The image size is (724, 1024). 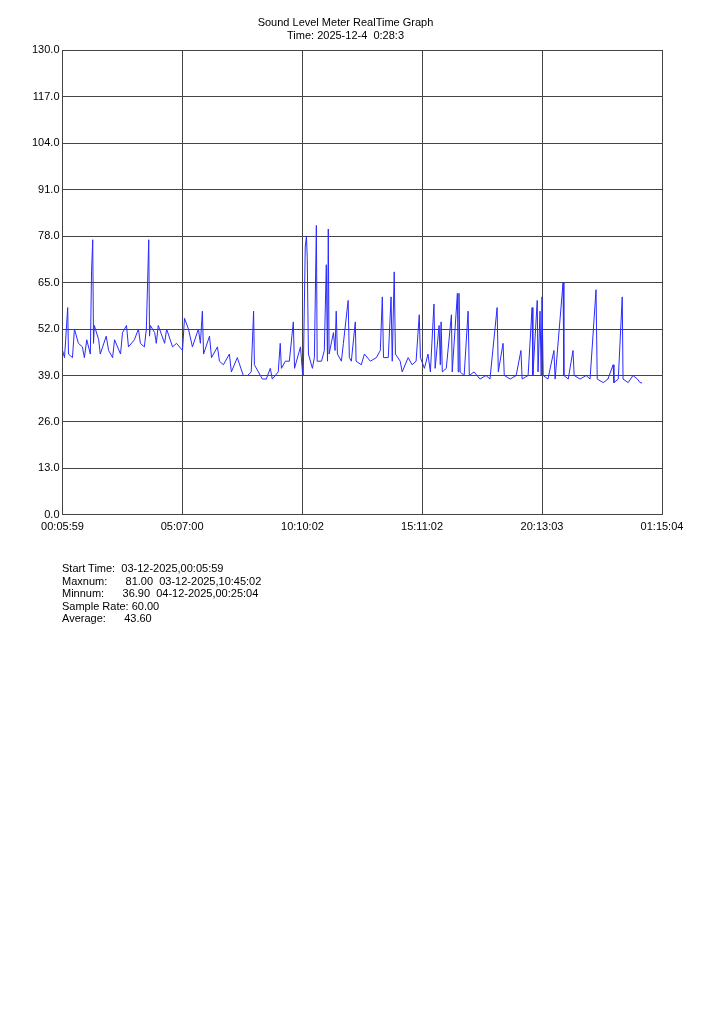 What do you see at coordinates (542, 526) in the screenshot?
I see `x-tick-label: 20:13:03` at bounding box center [542, 526].